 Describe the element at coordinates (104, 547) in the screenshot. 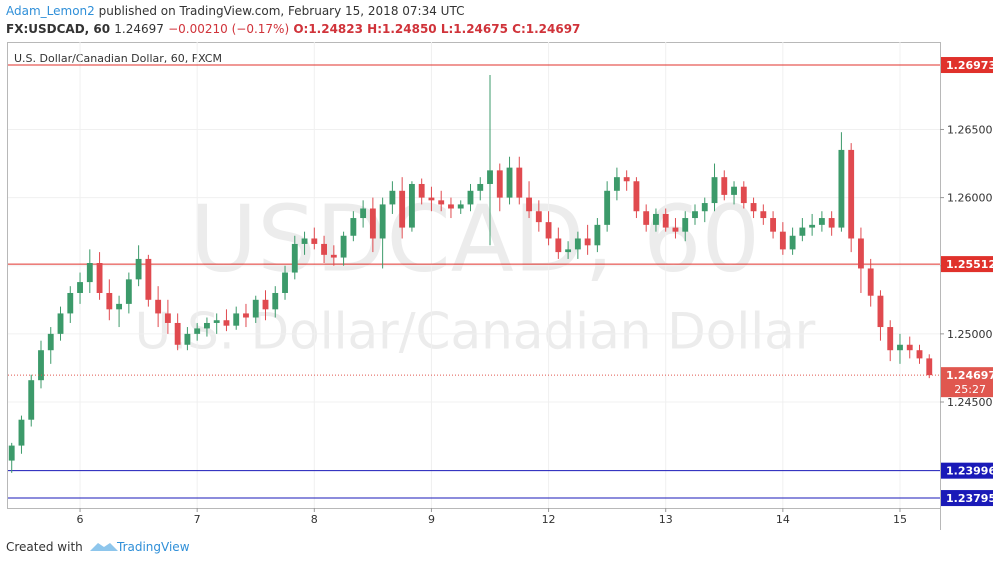

I see `tv-logo` at that location.